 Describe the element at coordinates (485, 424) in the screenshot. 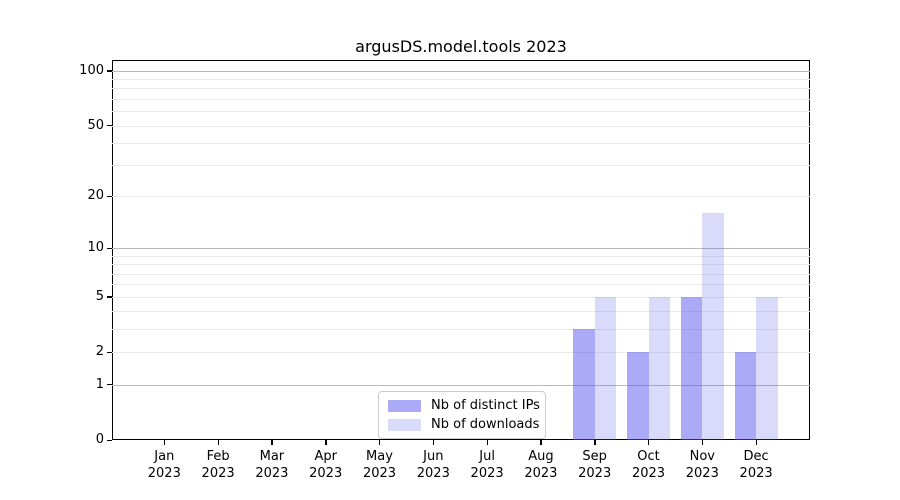

I see `legend-label-downloads: Nb of downloads` at that location.